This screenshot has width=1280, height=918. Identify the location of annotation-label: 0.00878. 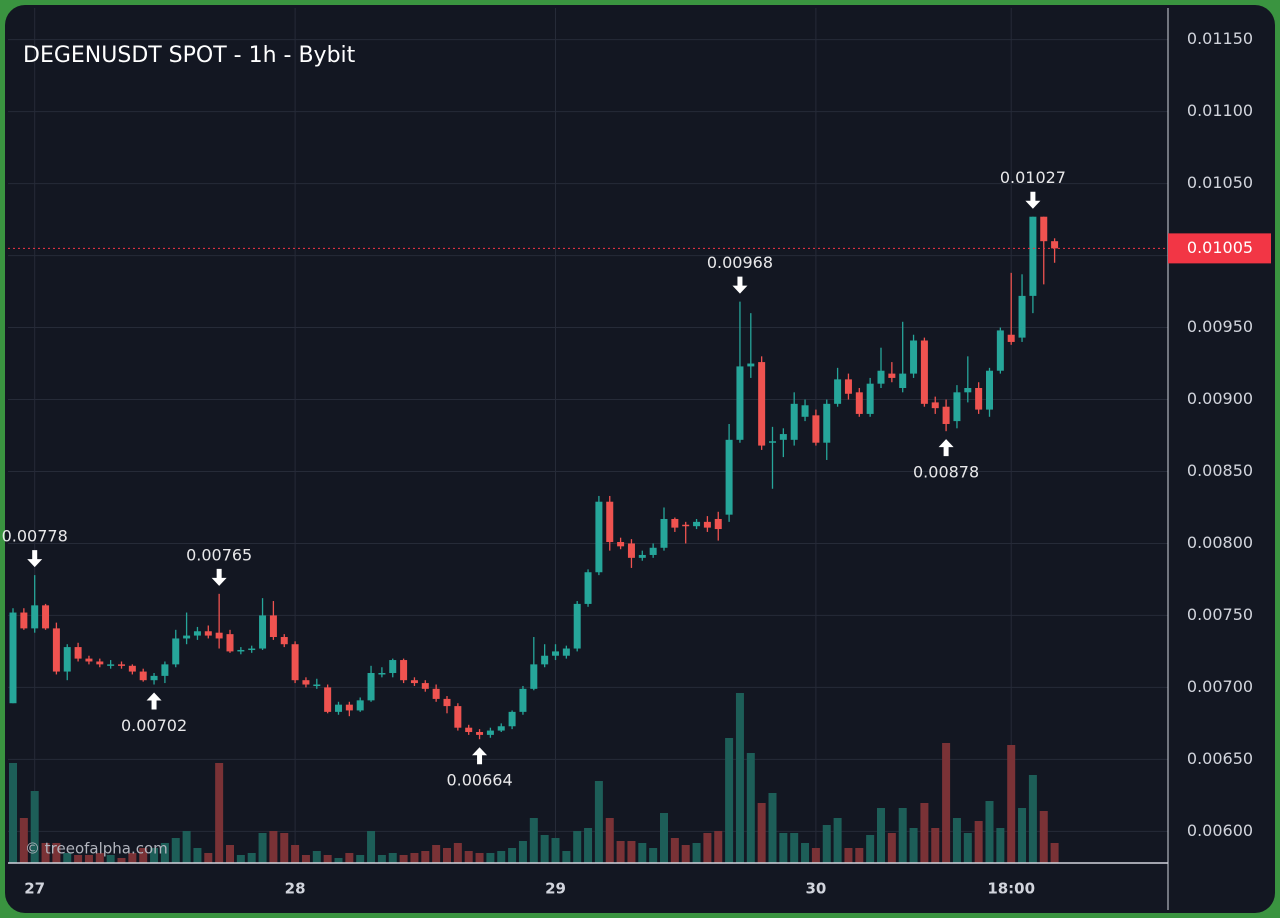
(946, 472).